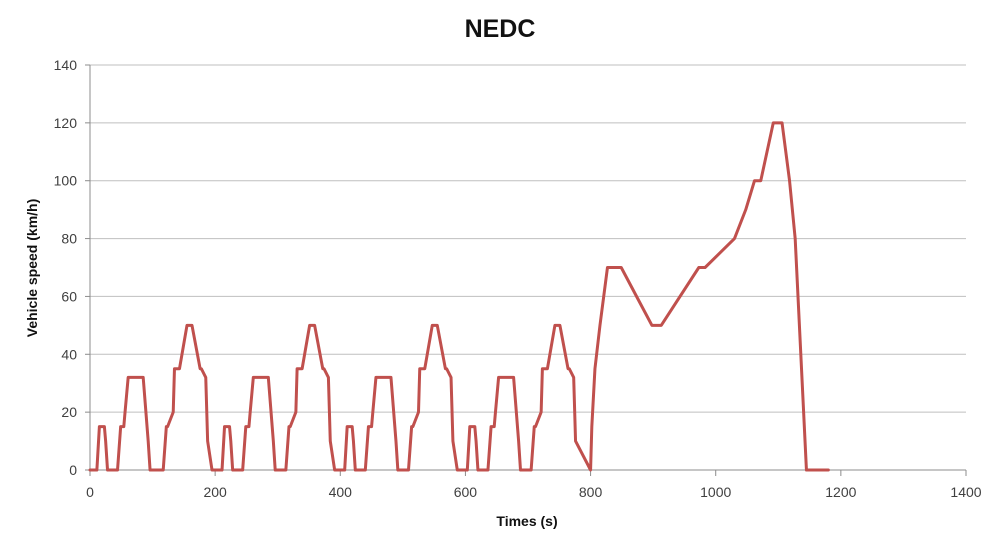  I want to click on y-tick-label: 20, so click(69, 412).